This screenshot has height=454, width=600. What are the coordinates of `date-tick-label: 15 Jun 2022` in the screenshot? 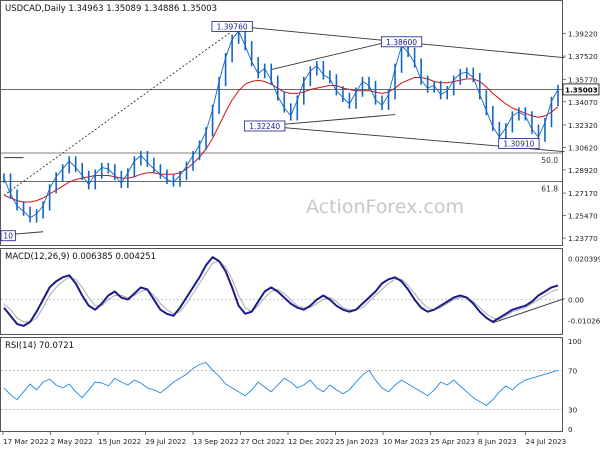 It's located at (119, 441).